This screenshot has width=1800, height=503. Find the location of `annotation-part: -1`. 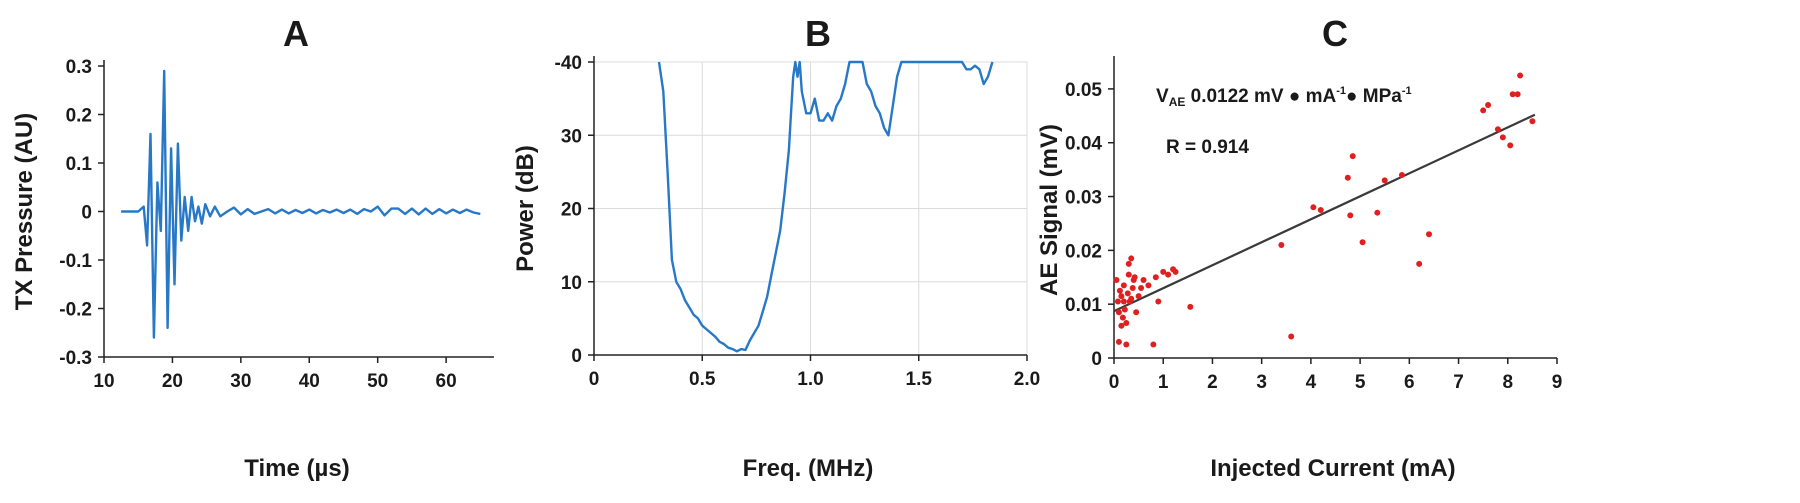

annotation-part: -1 is located at coordinates (1407, 91).